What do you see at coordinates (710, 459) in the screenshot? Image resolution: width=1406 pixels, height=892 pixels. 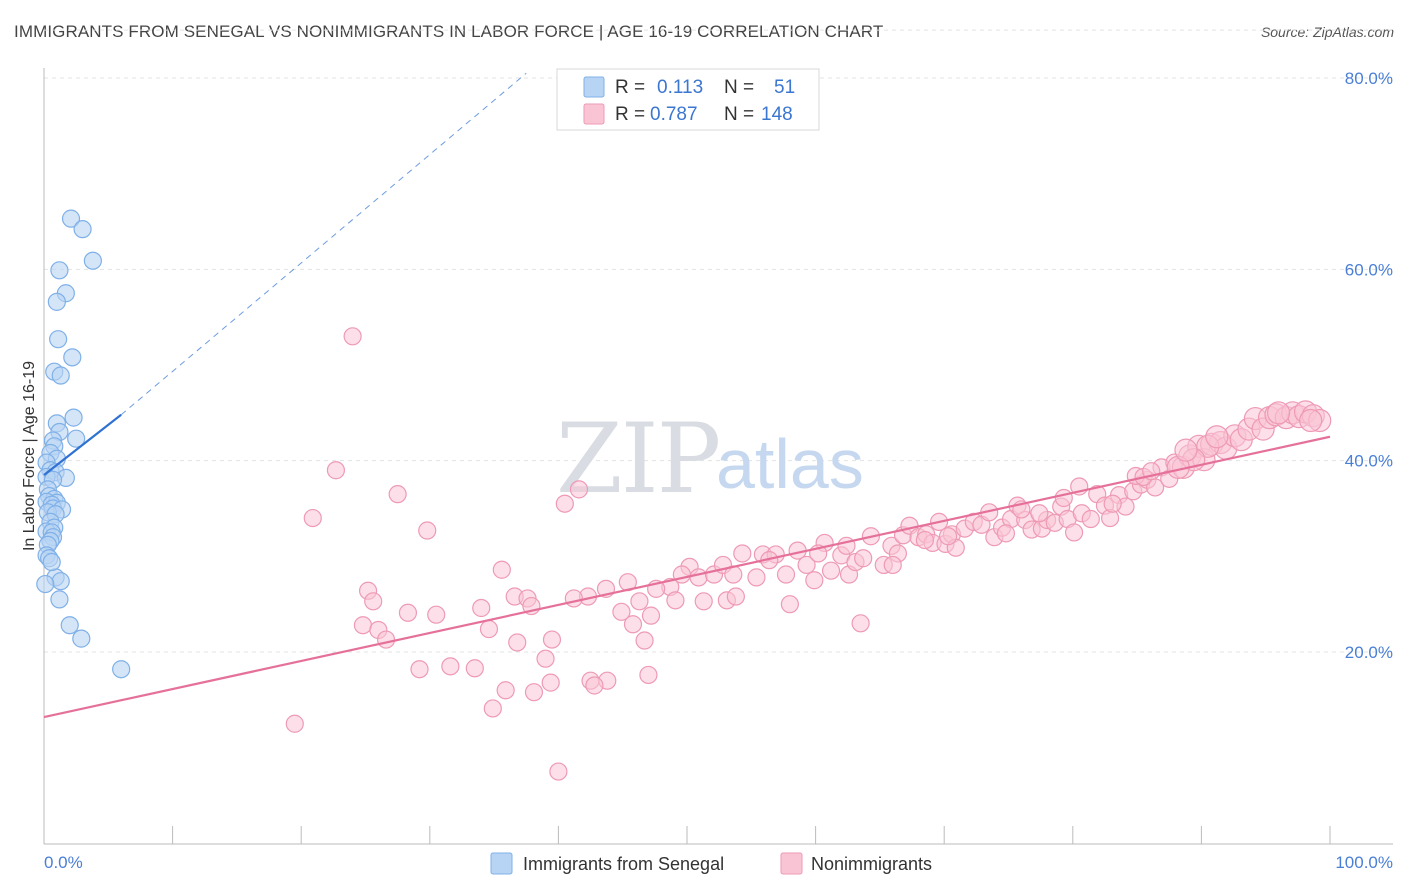 I see `watermark: ZIP atlas` at bounding box center [710, 459].